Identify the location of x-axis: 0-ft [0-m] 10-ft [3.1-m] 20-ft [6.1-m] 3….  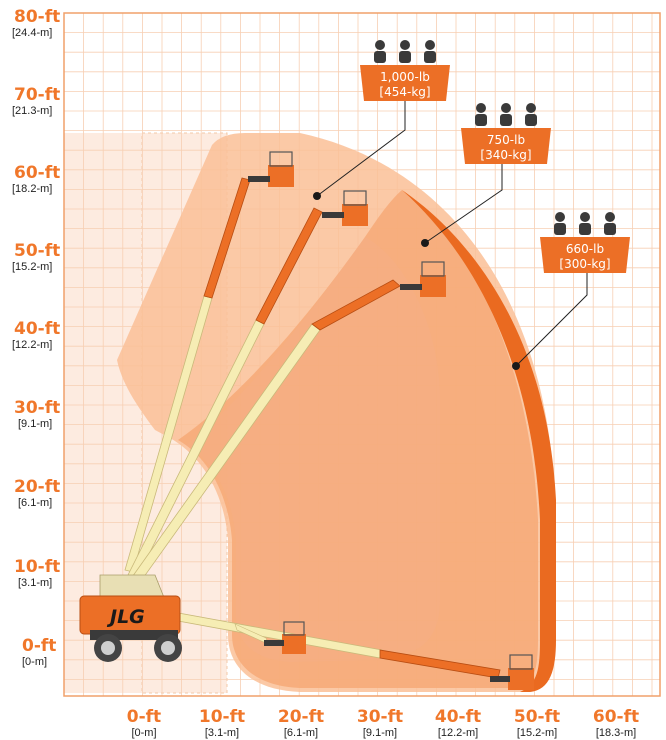
(383, 723).